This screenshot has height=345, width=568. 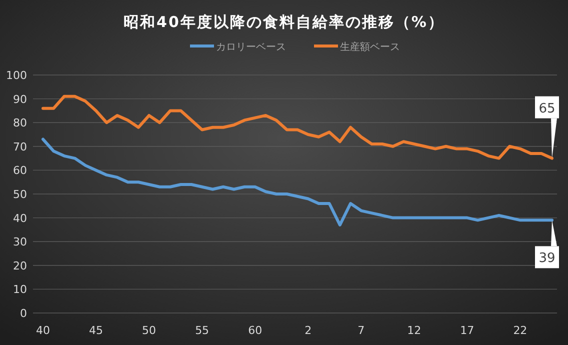 I want to click on y-tick-label: 0, so click(x=23, y=313).